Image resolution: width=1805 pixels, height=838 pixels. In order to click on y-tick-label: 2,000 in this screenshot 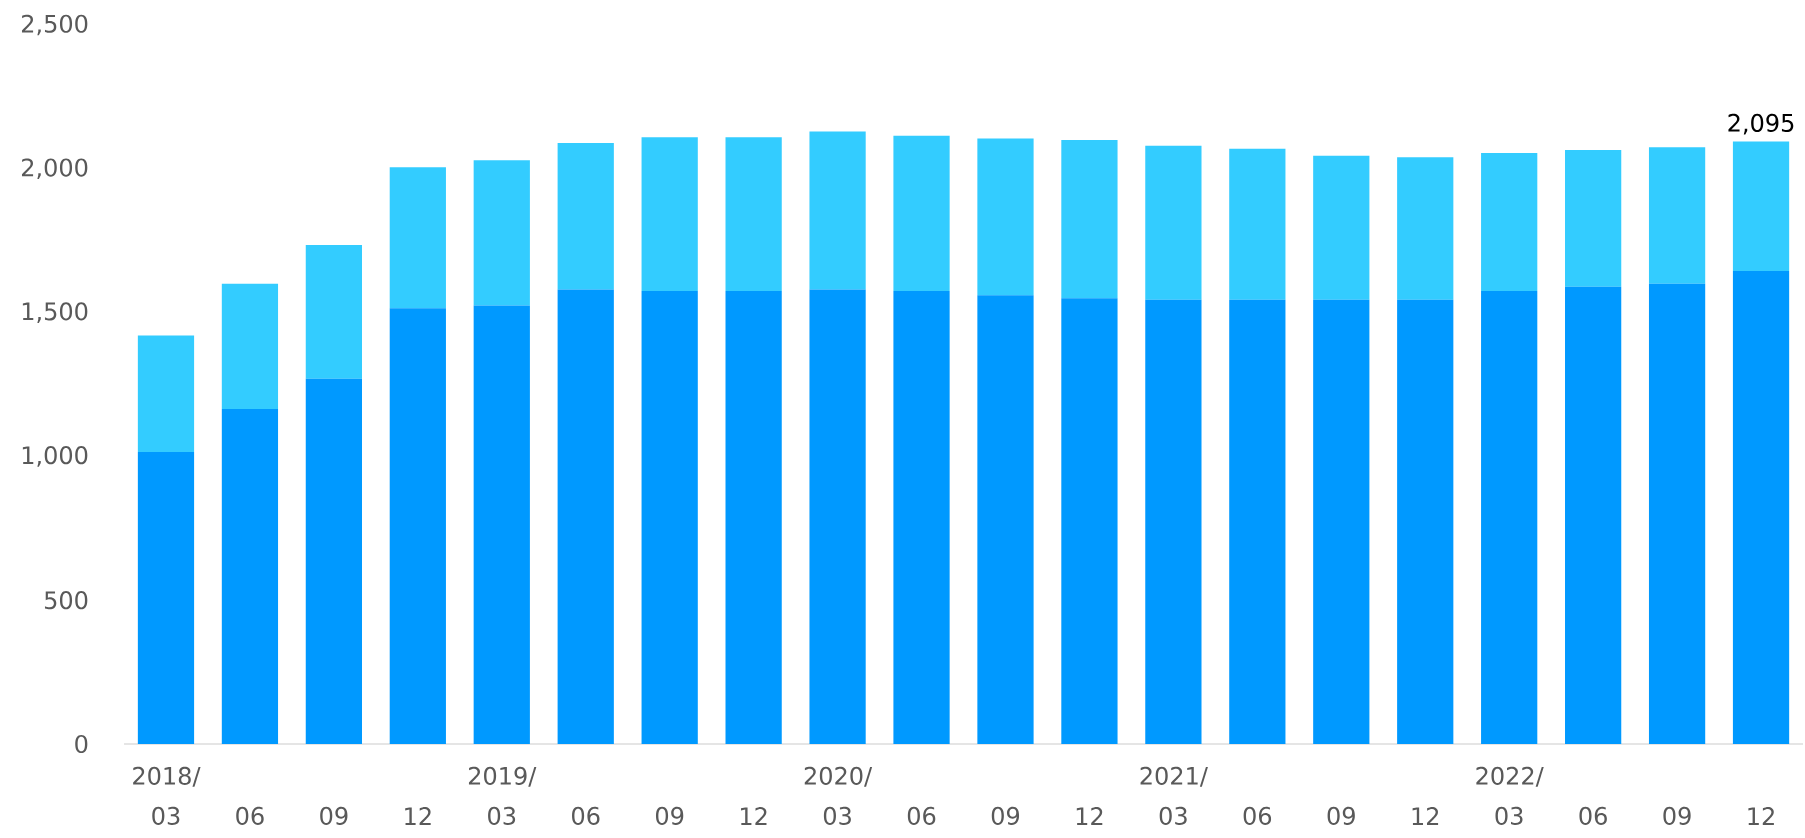, I will do `click(54, 169)`.